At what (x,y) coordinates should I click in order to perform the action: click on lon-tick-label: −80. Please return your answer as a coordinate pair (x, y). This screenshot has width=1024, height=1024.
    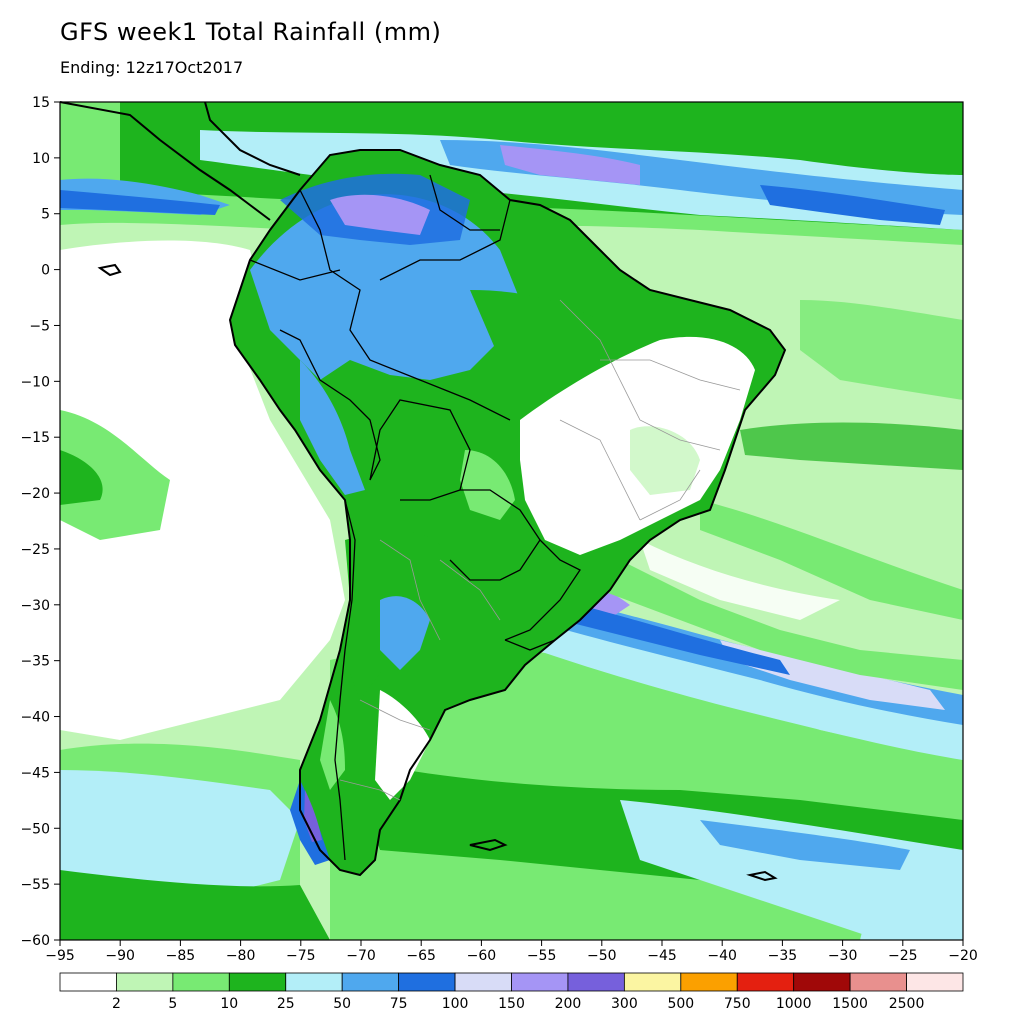
    Looking at the image, I should click on (241, 956).